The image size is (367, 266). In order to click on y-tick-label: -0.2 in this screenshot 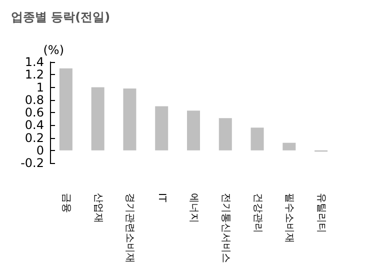, I will do `click(32, 163)`.